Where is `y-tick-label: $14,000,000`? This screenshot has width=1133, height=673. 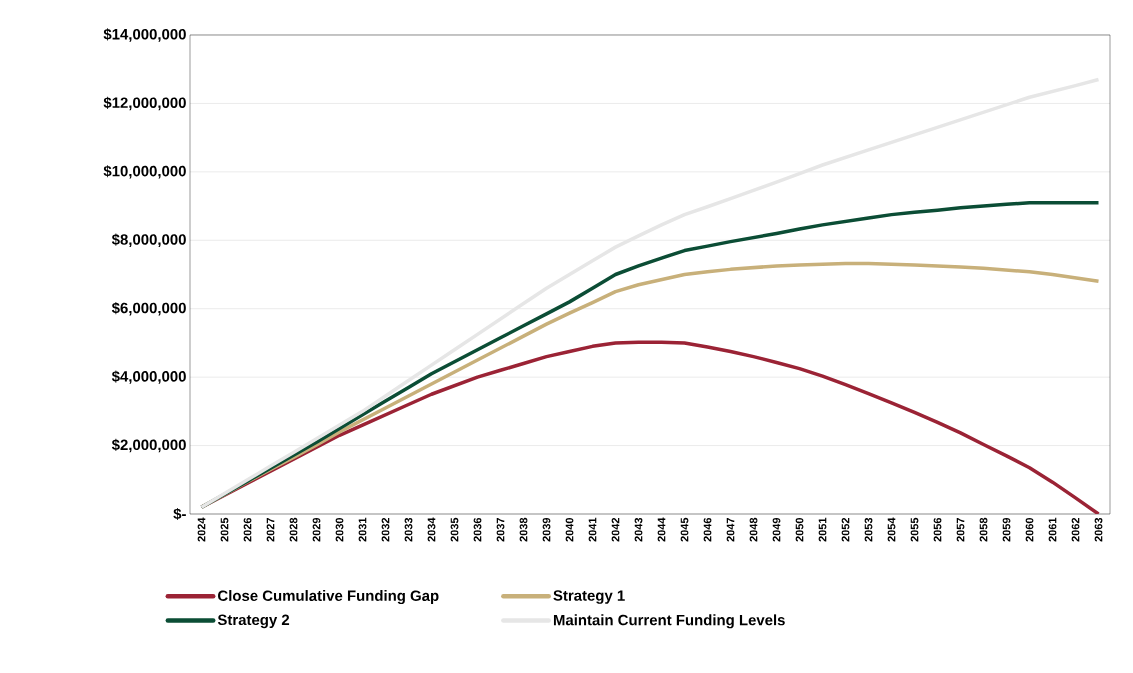
y-tick-label: $14,000,000 is located at coordinates (144, 35).